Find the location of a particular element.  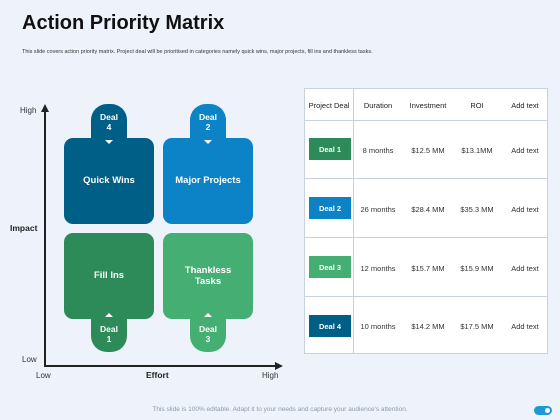

x-axis-line is located at coordinates (160, 366).